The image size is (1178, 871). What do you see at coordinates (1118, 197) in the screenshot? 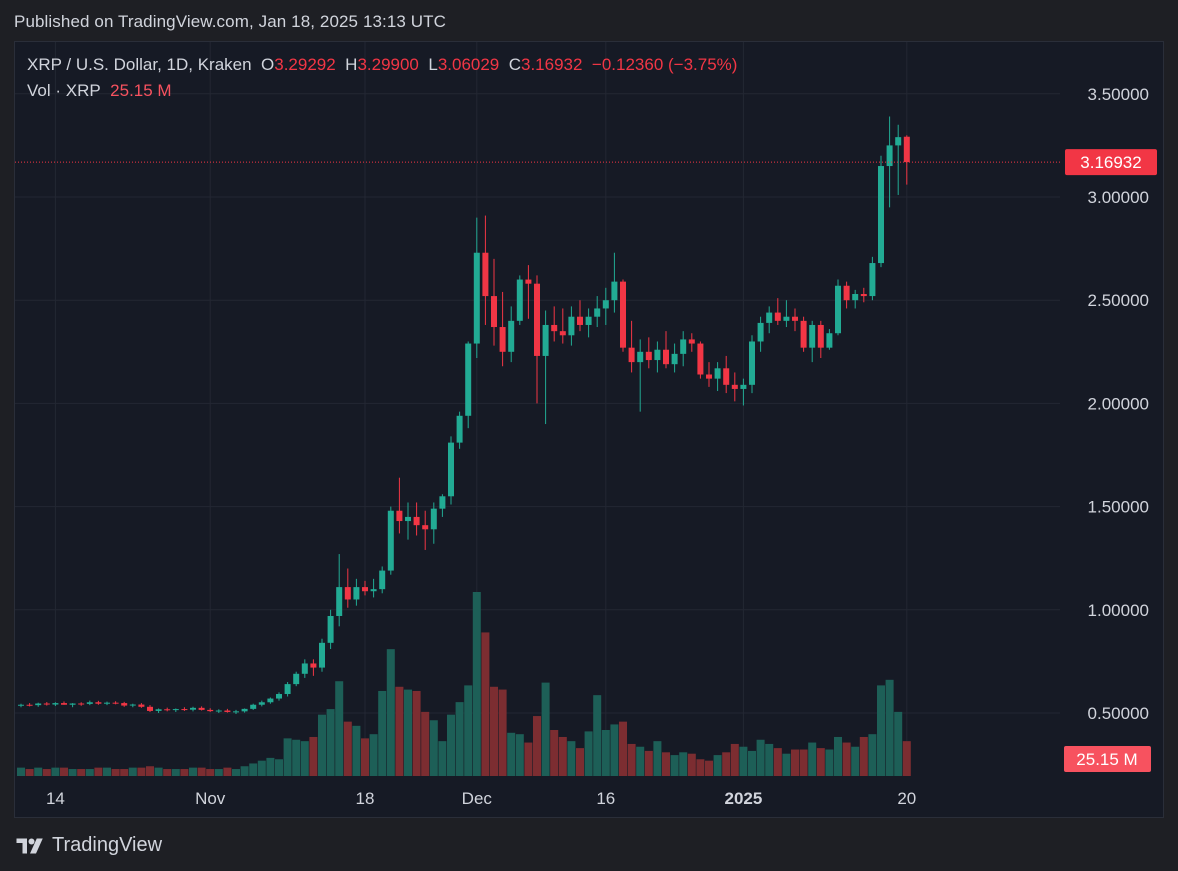
I see `price-tick-label: 3.00000` at bounding box center [1118, 197].